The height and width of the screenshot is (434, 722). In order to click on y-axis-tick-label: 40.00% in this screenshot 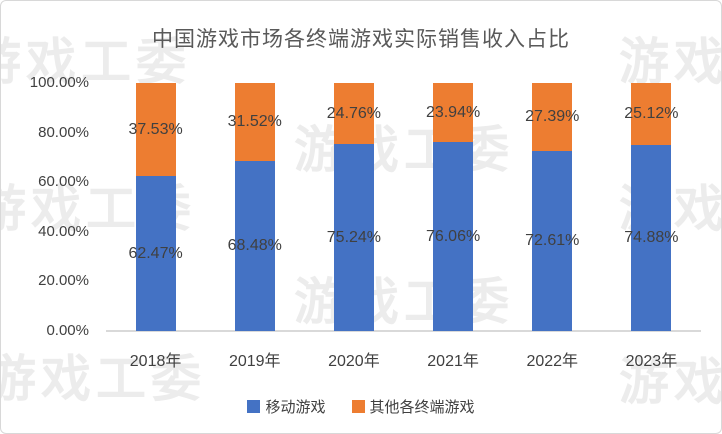, I will do `click(63, 231)`.